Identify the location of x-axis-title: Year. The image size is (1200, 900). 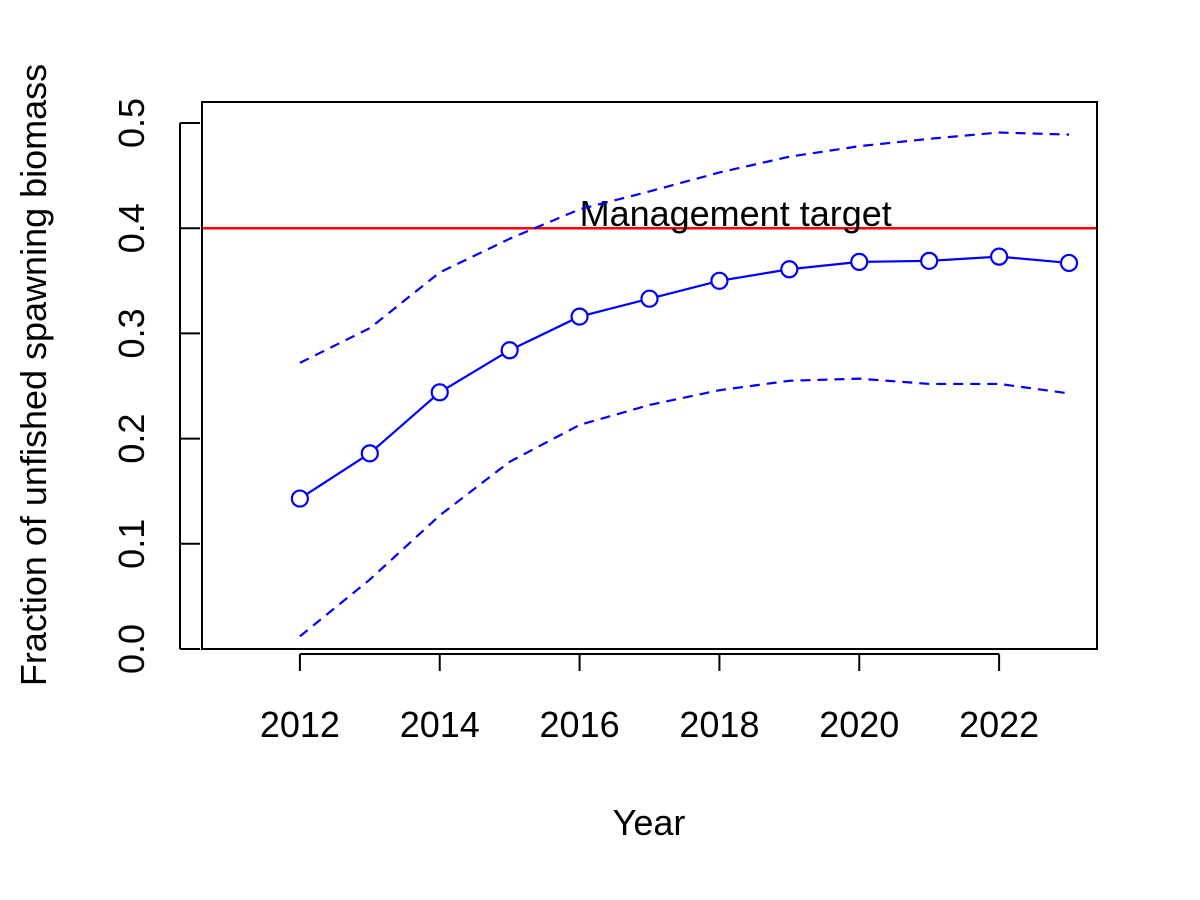
(649, 822).